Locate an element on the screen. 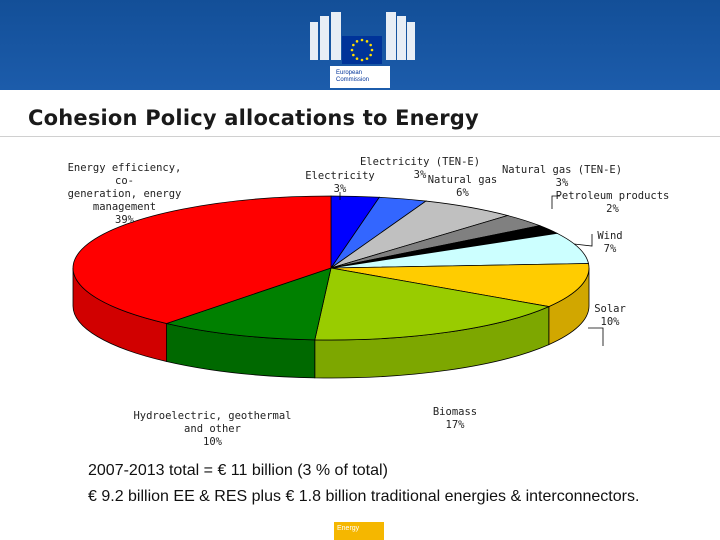 Image resolution: width=720 pixels, height=540 pixels. label-natural-gas: Natural gas 6% is located at coordinates (462, 186).